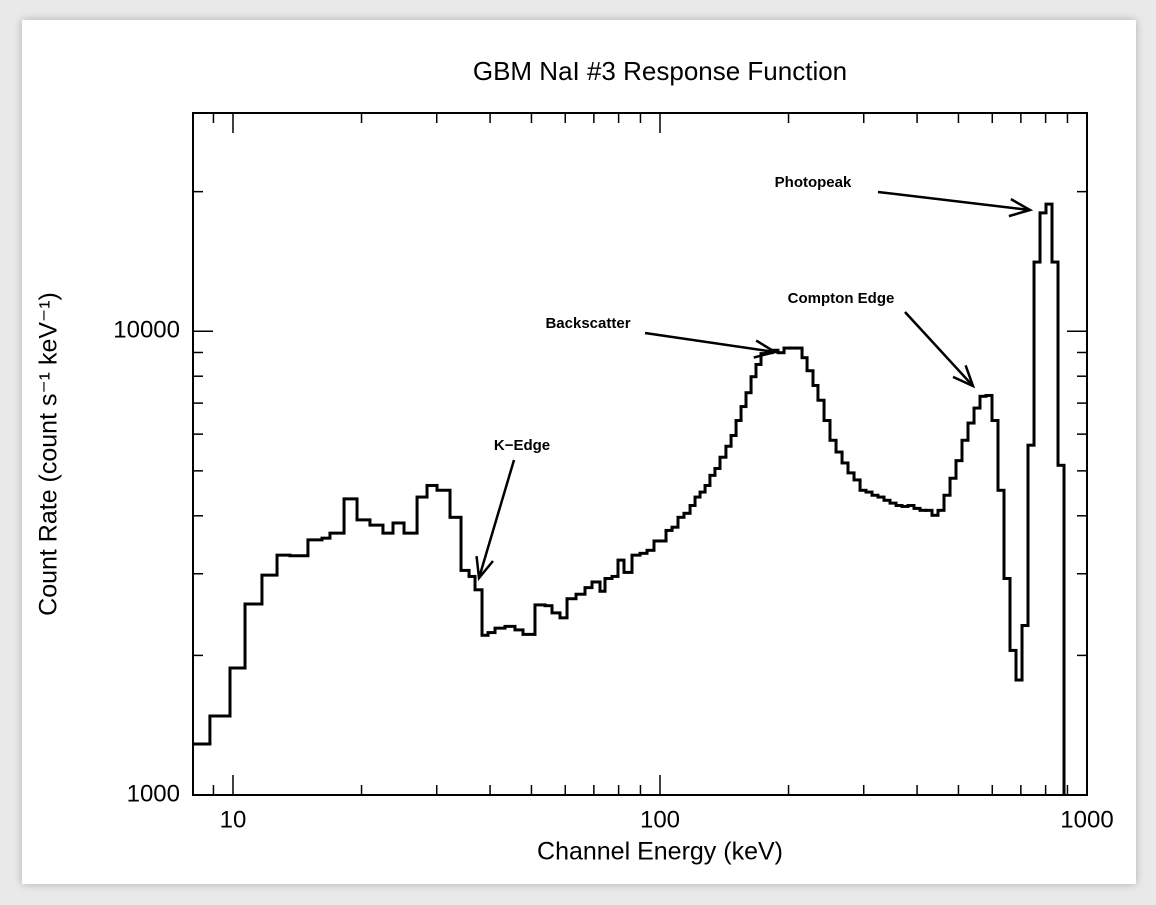 This screenshot has height=905, width=1156. Describe the element at coordinates (660, 819) in the screenshot. I see `x-tick-label: 100` at that location.